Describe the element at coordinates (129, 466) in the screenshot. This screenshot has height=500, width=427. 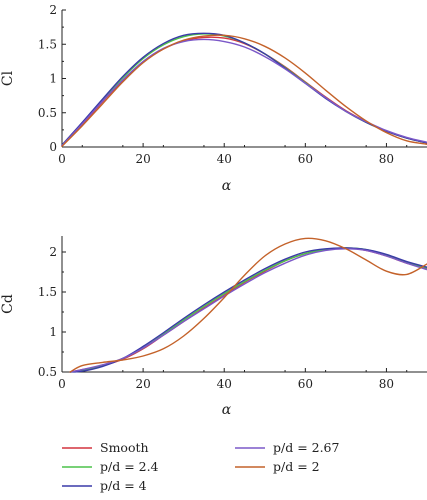
I see `legend-label: p/d = 2.4` at that location.